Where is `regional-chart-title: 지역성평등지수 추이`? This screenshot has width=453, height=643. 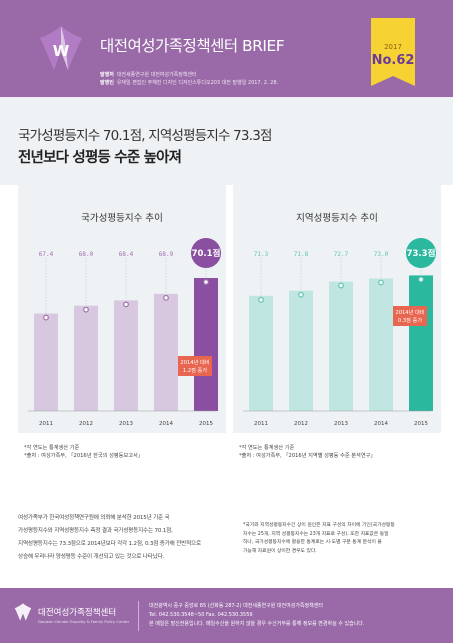
regional-chart-title: 지역성평등지수 추이 is located at coordinates (337, 218).